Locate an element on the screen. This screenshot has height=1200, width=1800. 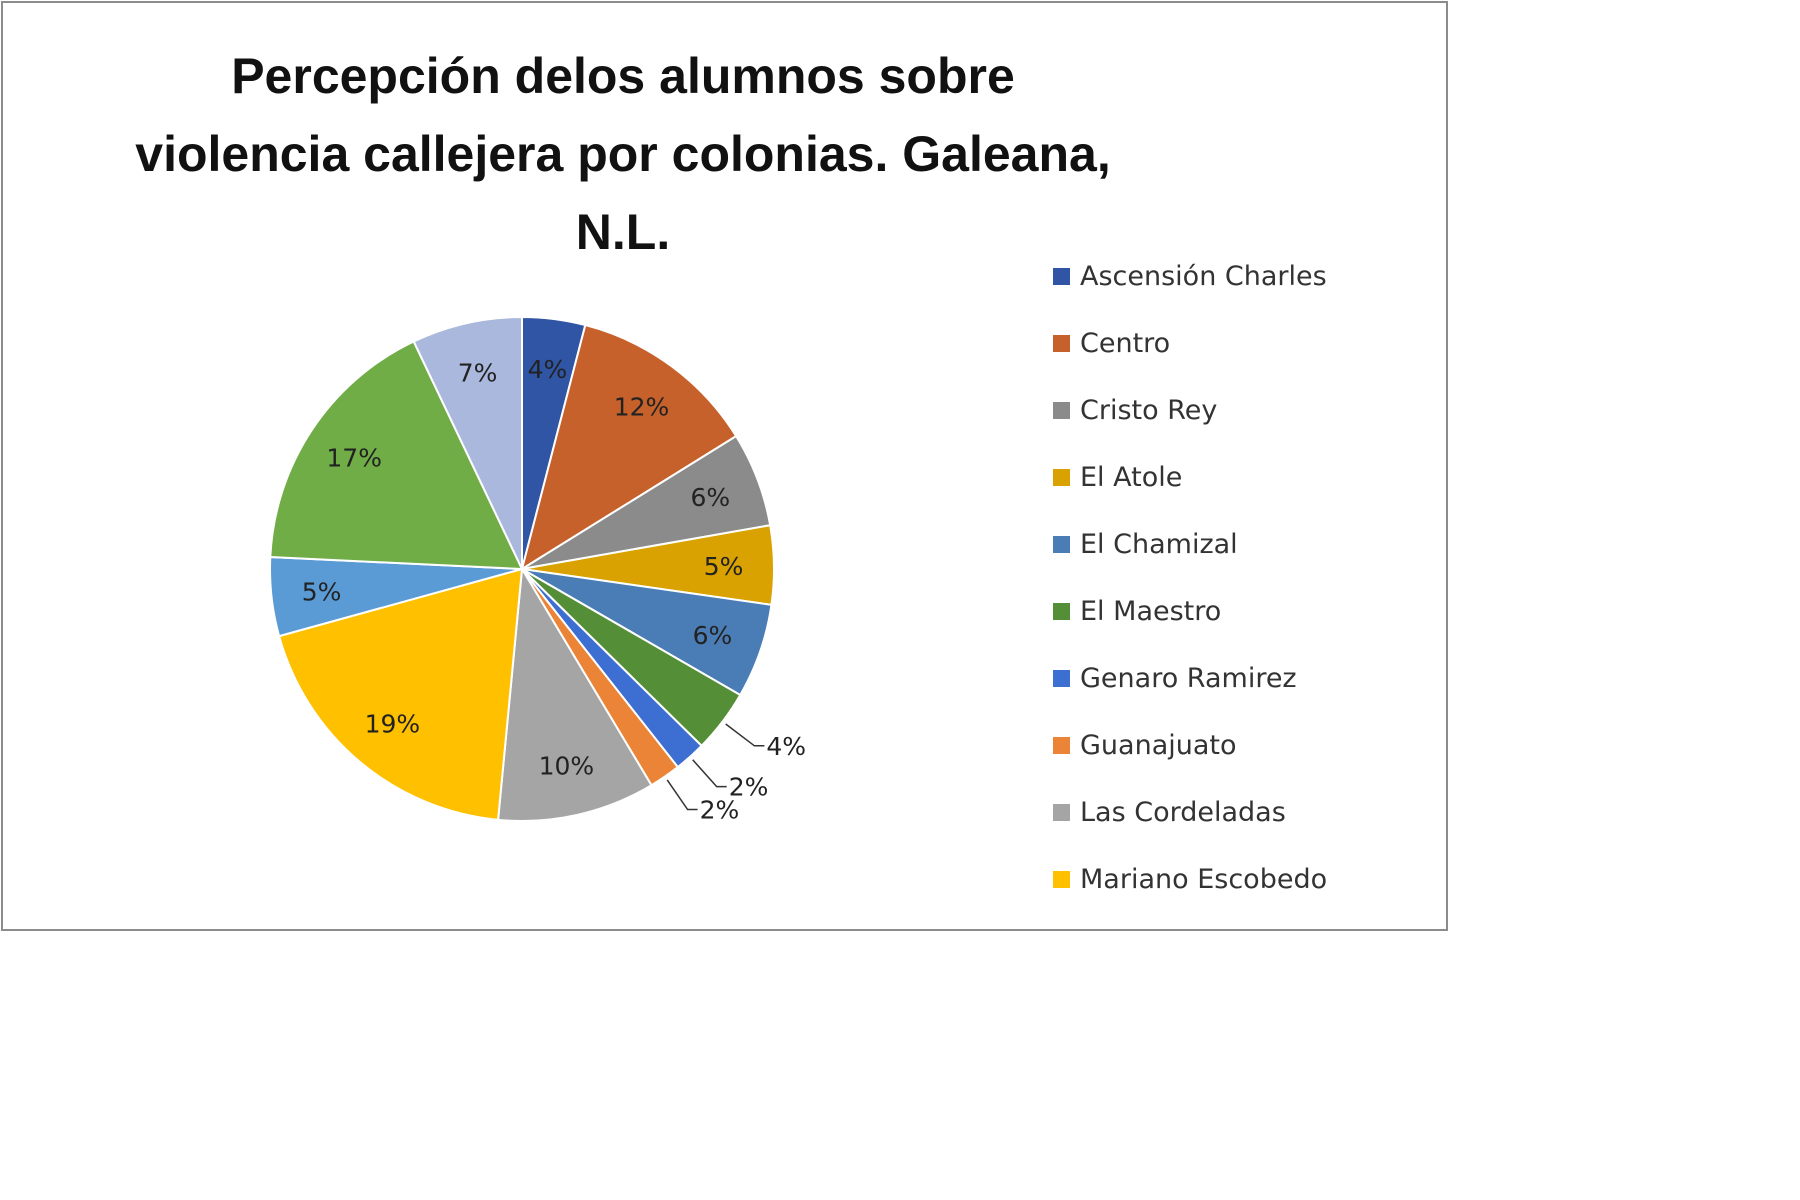
slice-data-label: 10% is located at coordinates (567, 766).